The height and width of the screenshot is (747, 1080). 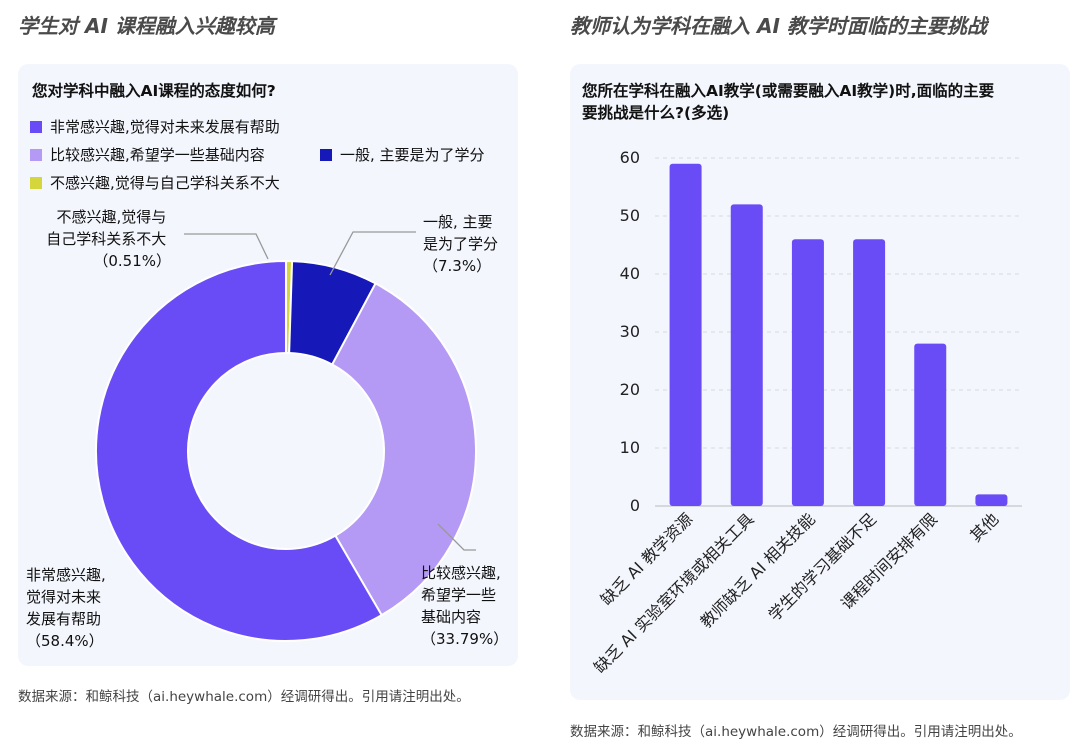 I want to click on slice-label-line: （33.79%）, so click(x=464, y=639).